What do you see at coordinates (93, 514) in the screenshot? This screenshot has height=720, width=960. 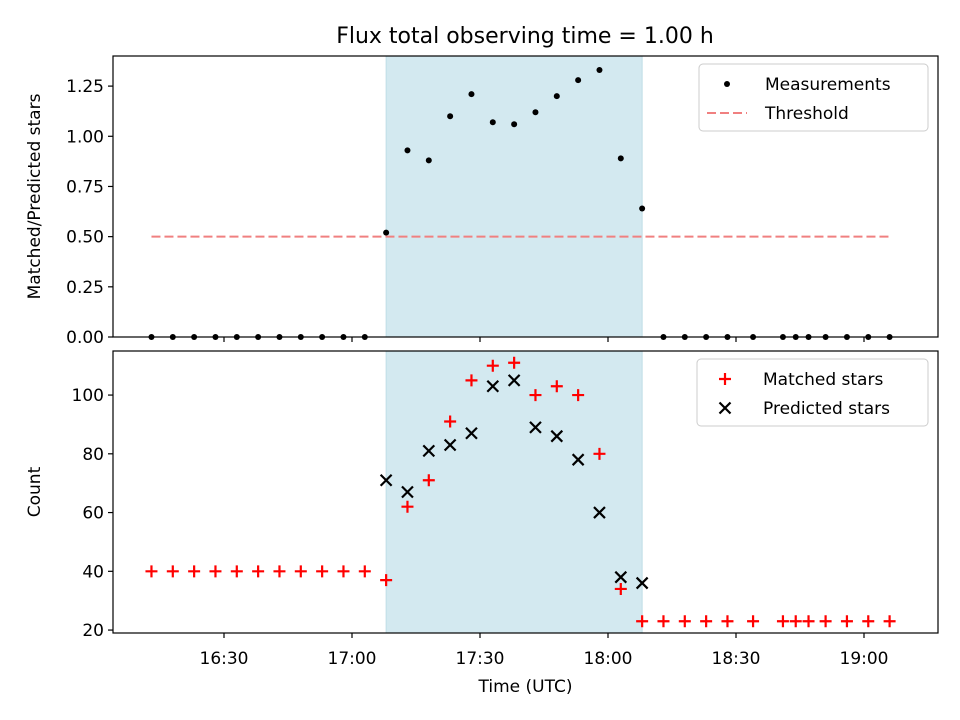 I see `y-tick-label: 60` at bounding box center [93, 514].